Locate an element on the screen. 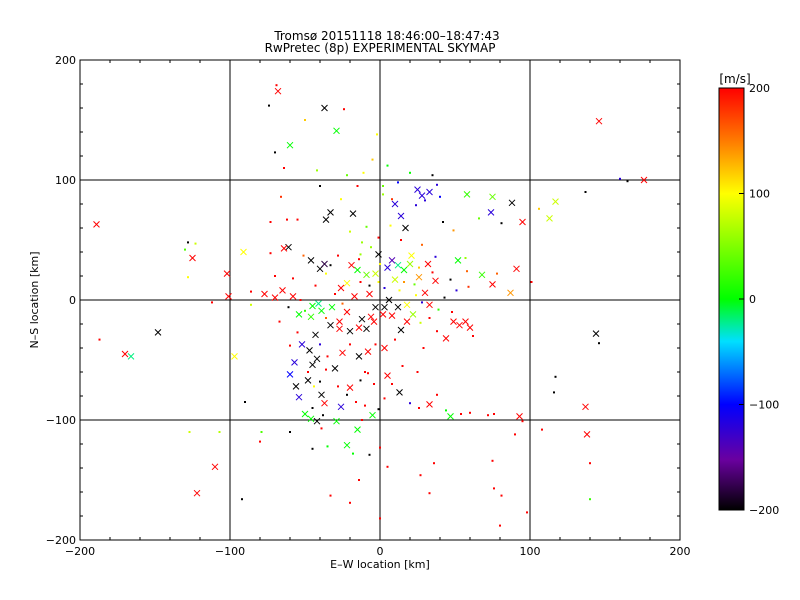 This screenshot has height=600, width=800. chart-title: Tromsø 20151118 18:46:00–18:47:43 is located at coordinates (386, 36).